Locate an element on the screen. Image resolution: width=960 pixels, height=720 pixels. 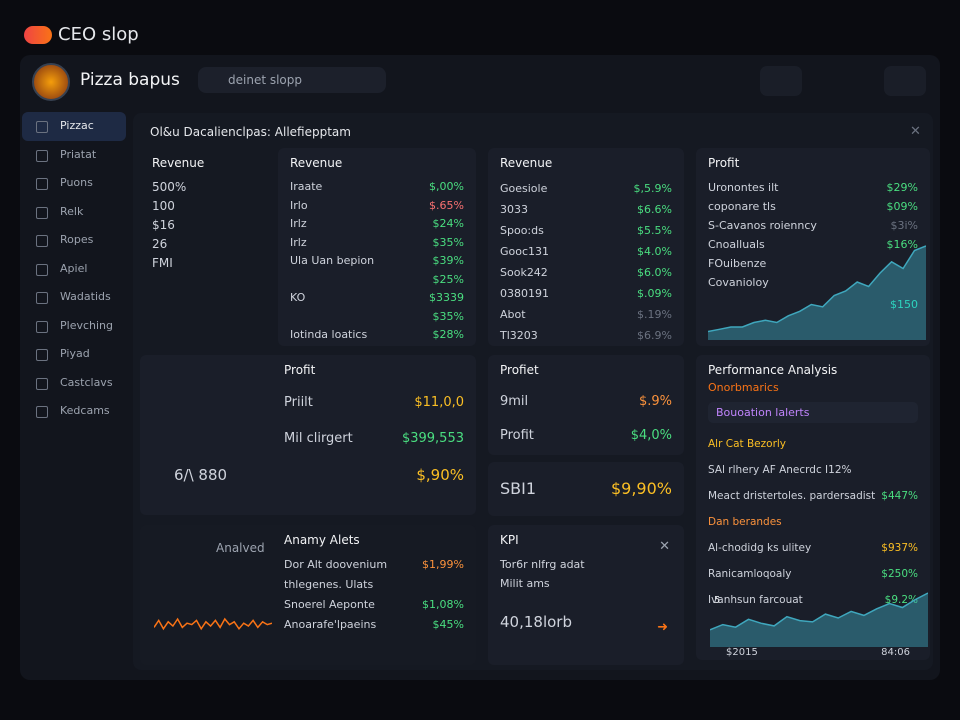
row-label: Spoo:ds is located at coordinates (522, 230).